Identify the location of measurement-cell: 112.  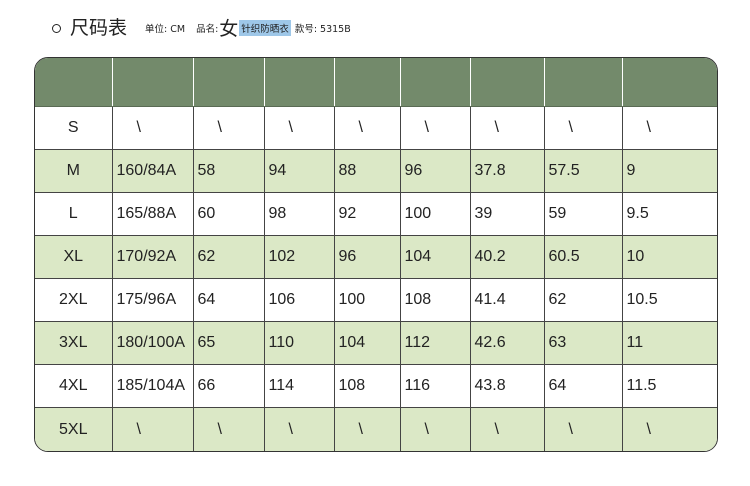
(435, 343).